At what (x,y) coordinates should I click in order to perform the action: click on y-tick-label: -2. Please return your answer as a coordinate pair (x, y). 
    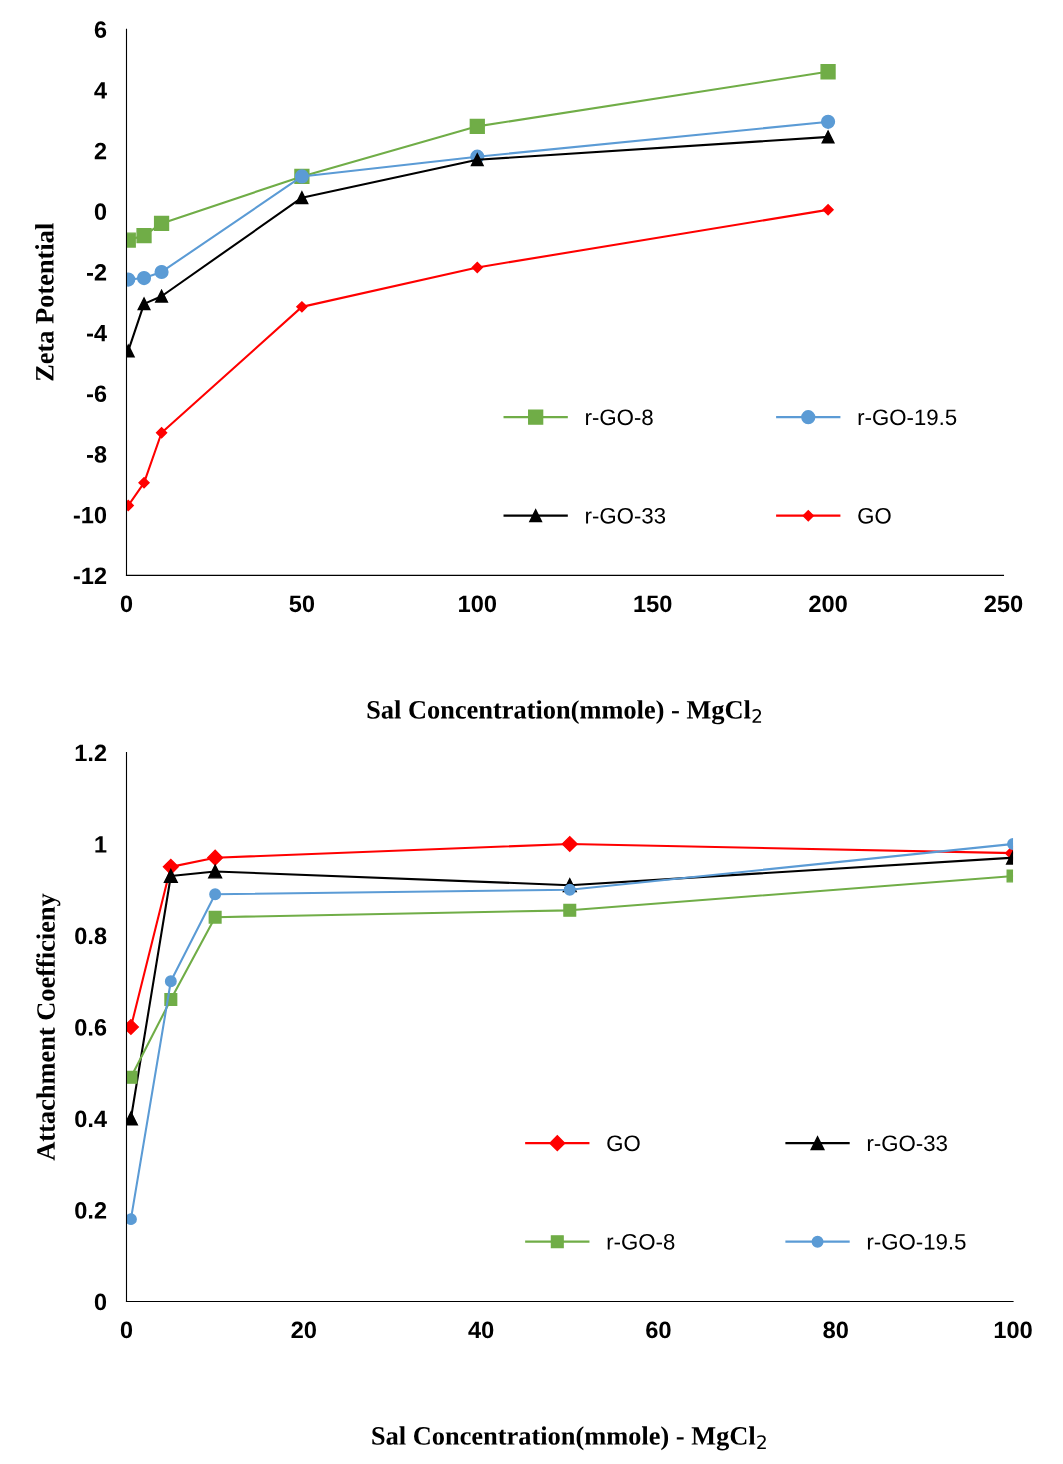
    Looking at the image, I should click on (96, 272).